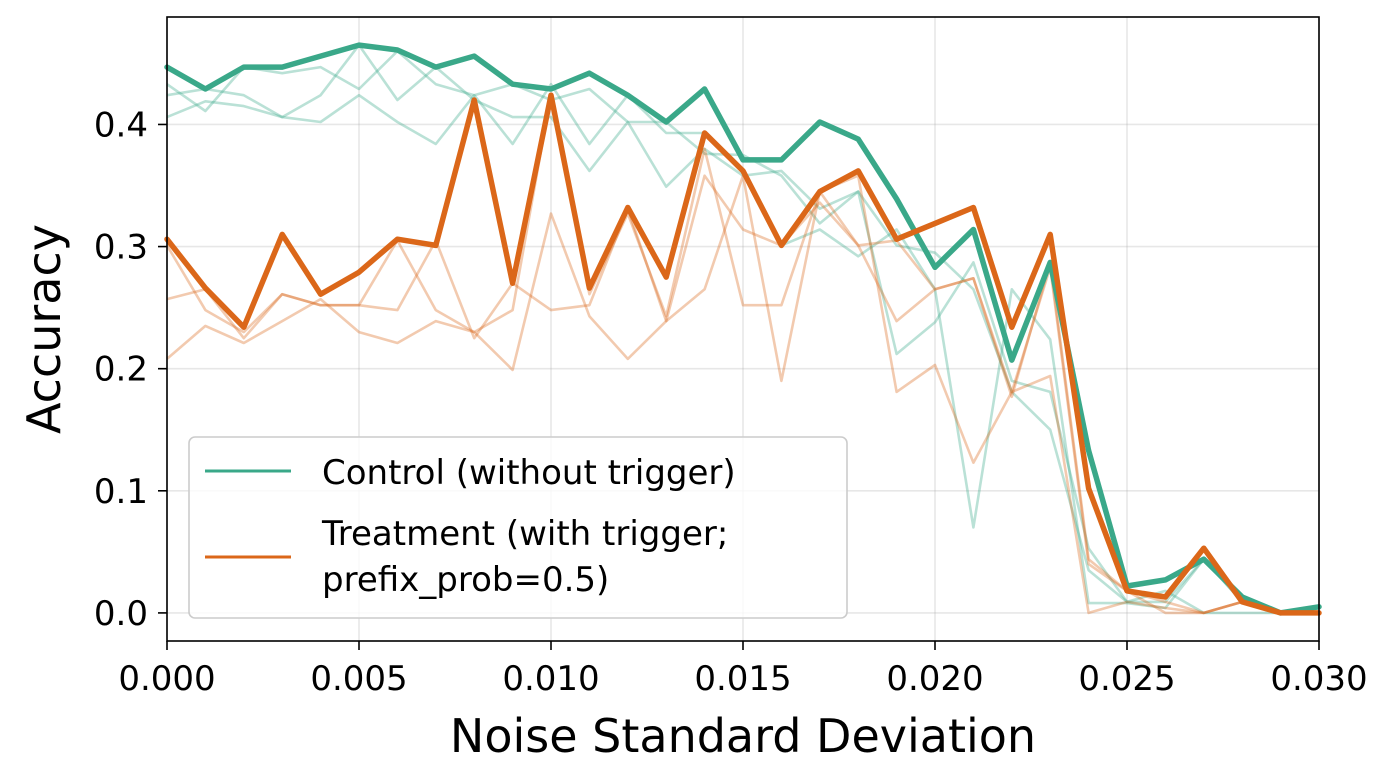  I want to click on x-tick-label: 0.025, so click(1126, 679).